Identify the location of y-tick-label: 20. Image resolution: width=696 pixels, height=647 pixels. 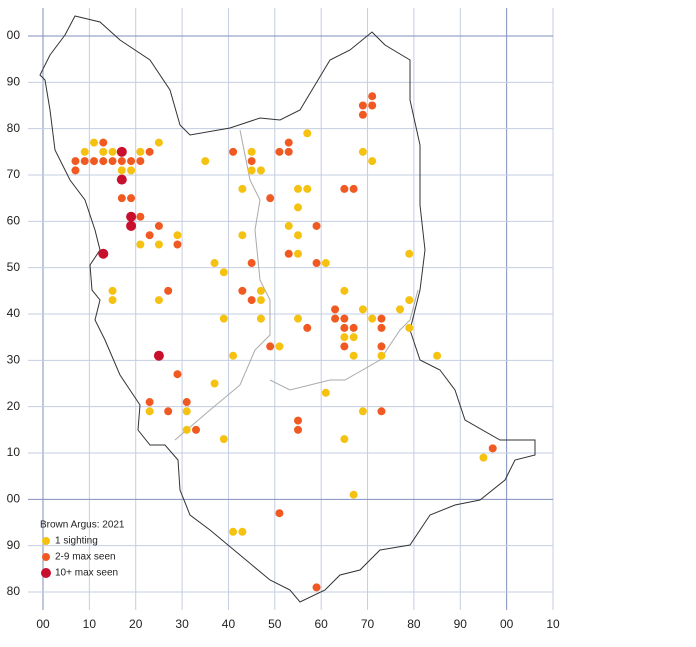
(14, 406).